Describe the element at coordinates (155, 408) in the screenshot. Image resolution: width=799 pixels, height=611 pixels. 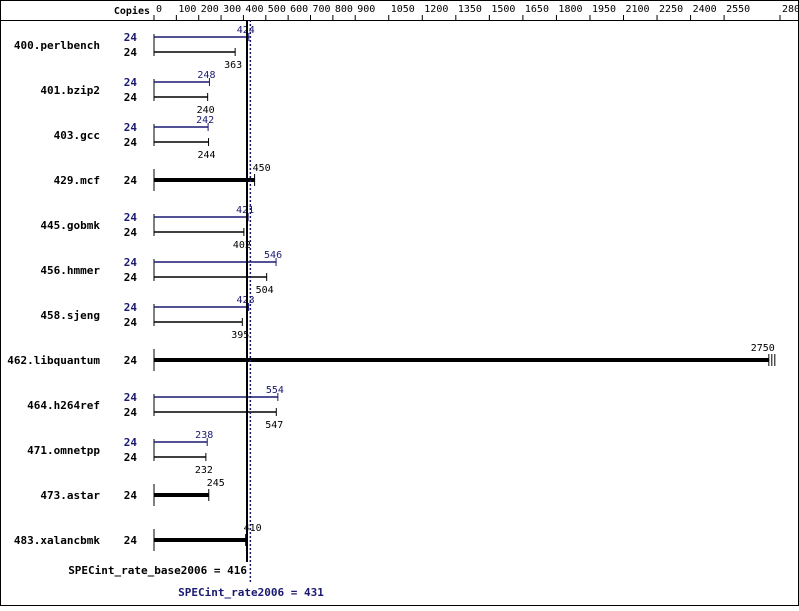
I see `benchmark-row: 464.h264ref 24 554 24 547` at that location.